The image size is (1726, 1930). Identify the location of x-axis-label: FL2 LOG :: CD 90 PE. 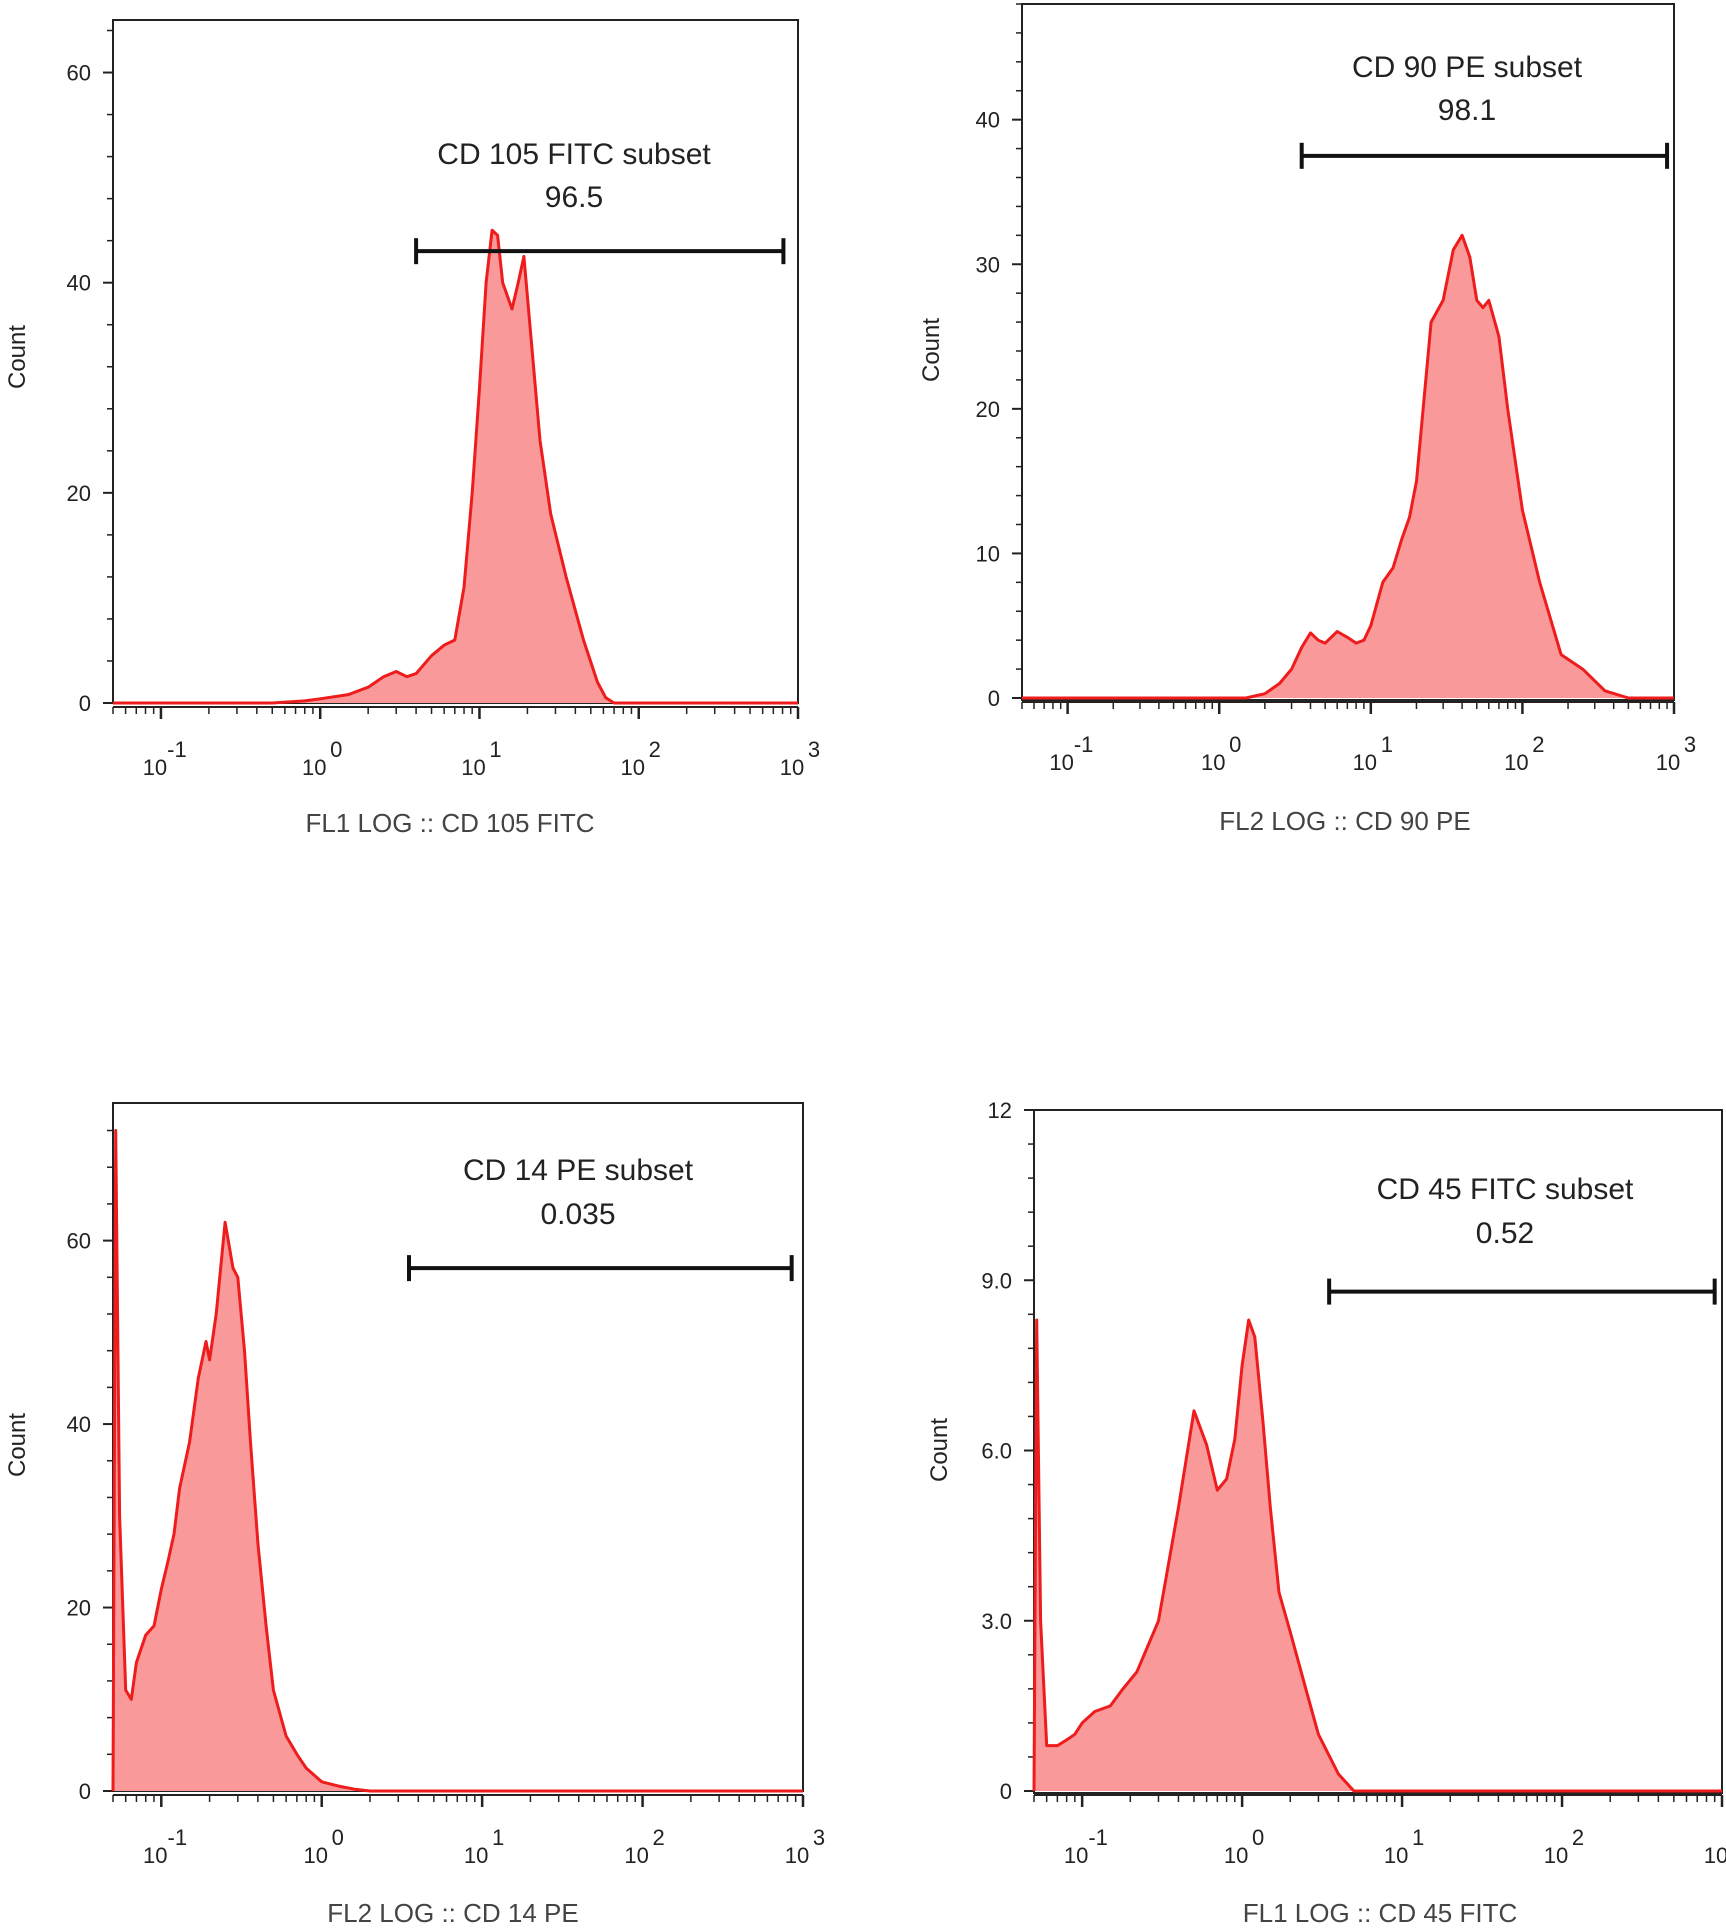
(1344, 821).